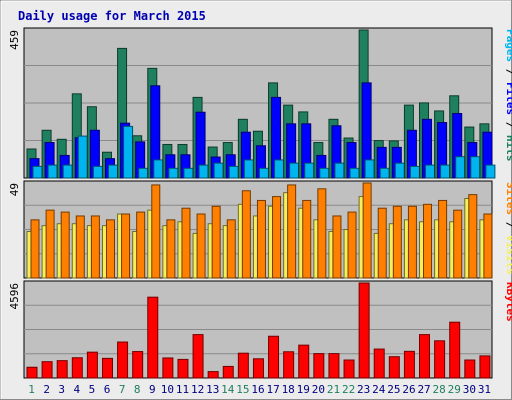  Describe the element at coordinates (31, 389) in the screenshot. I see `x-tick-label: 1` at that location.